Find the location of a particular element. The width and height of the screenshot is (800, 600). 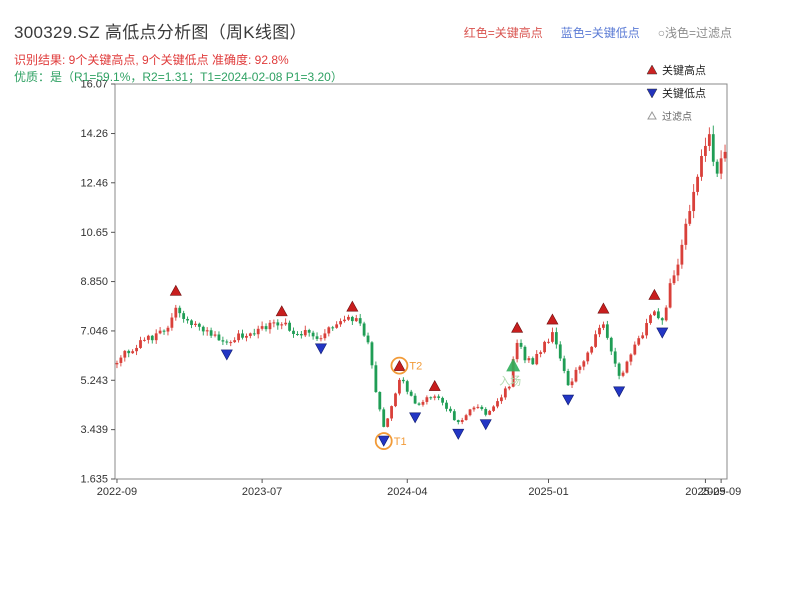

x-tick-label: 2025-01 is located at coordinates (548, 492).